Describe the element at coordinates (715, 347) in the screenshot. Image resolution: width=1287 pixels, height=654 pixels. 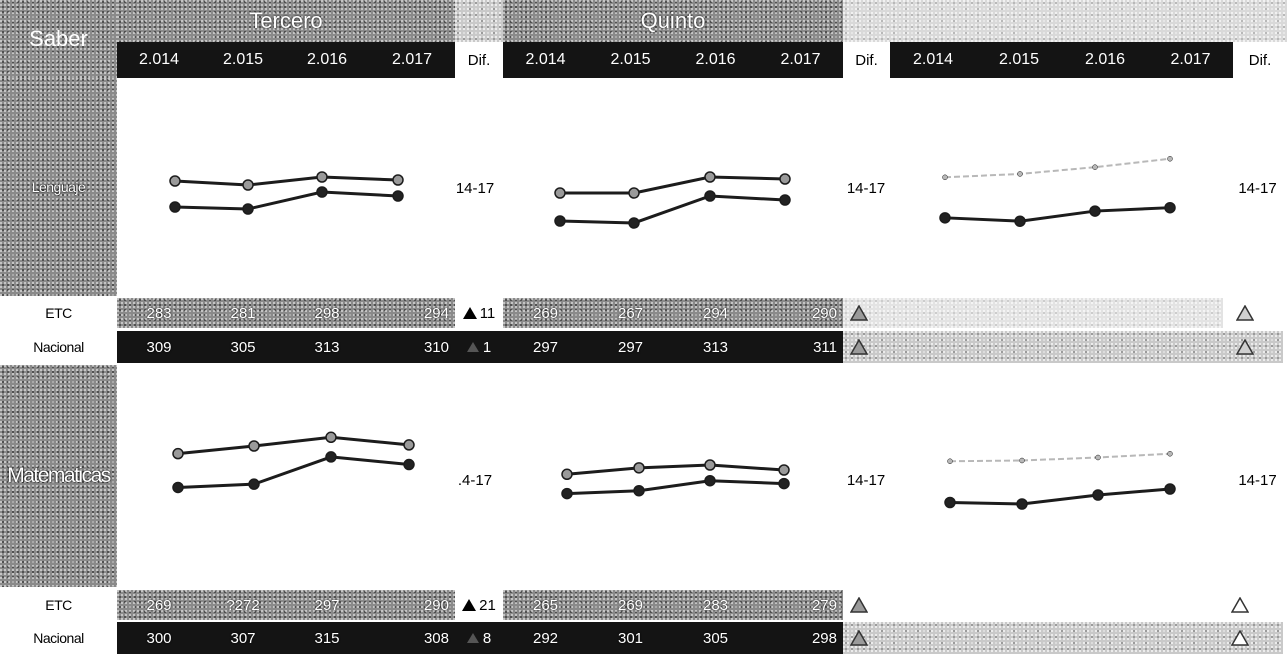
I see `value-cell: 313` at that location.